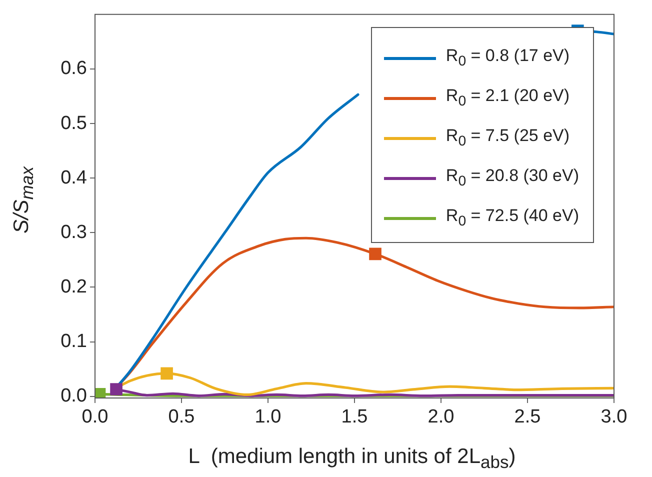  What do you see at coordinates (614, 417) in the screenshot?
I see `x-tick-label: 3.0` at bounding box center [614, 417].